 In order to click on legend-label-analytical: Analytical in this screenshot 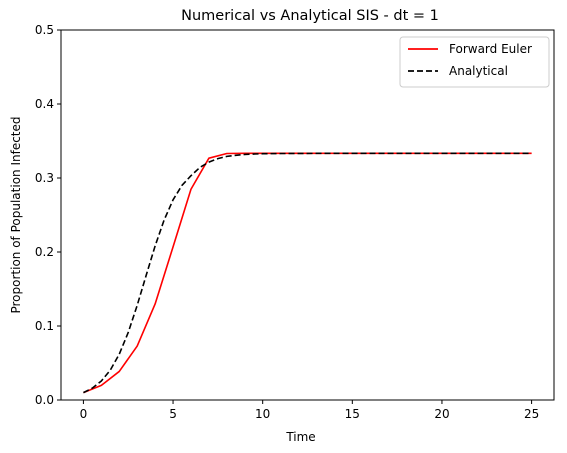, I will do `click(478, 71)`.